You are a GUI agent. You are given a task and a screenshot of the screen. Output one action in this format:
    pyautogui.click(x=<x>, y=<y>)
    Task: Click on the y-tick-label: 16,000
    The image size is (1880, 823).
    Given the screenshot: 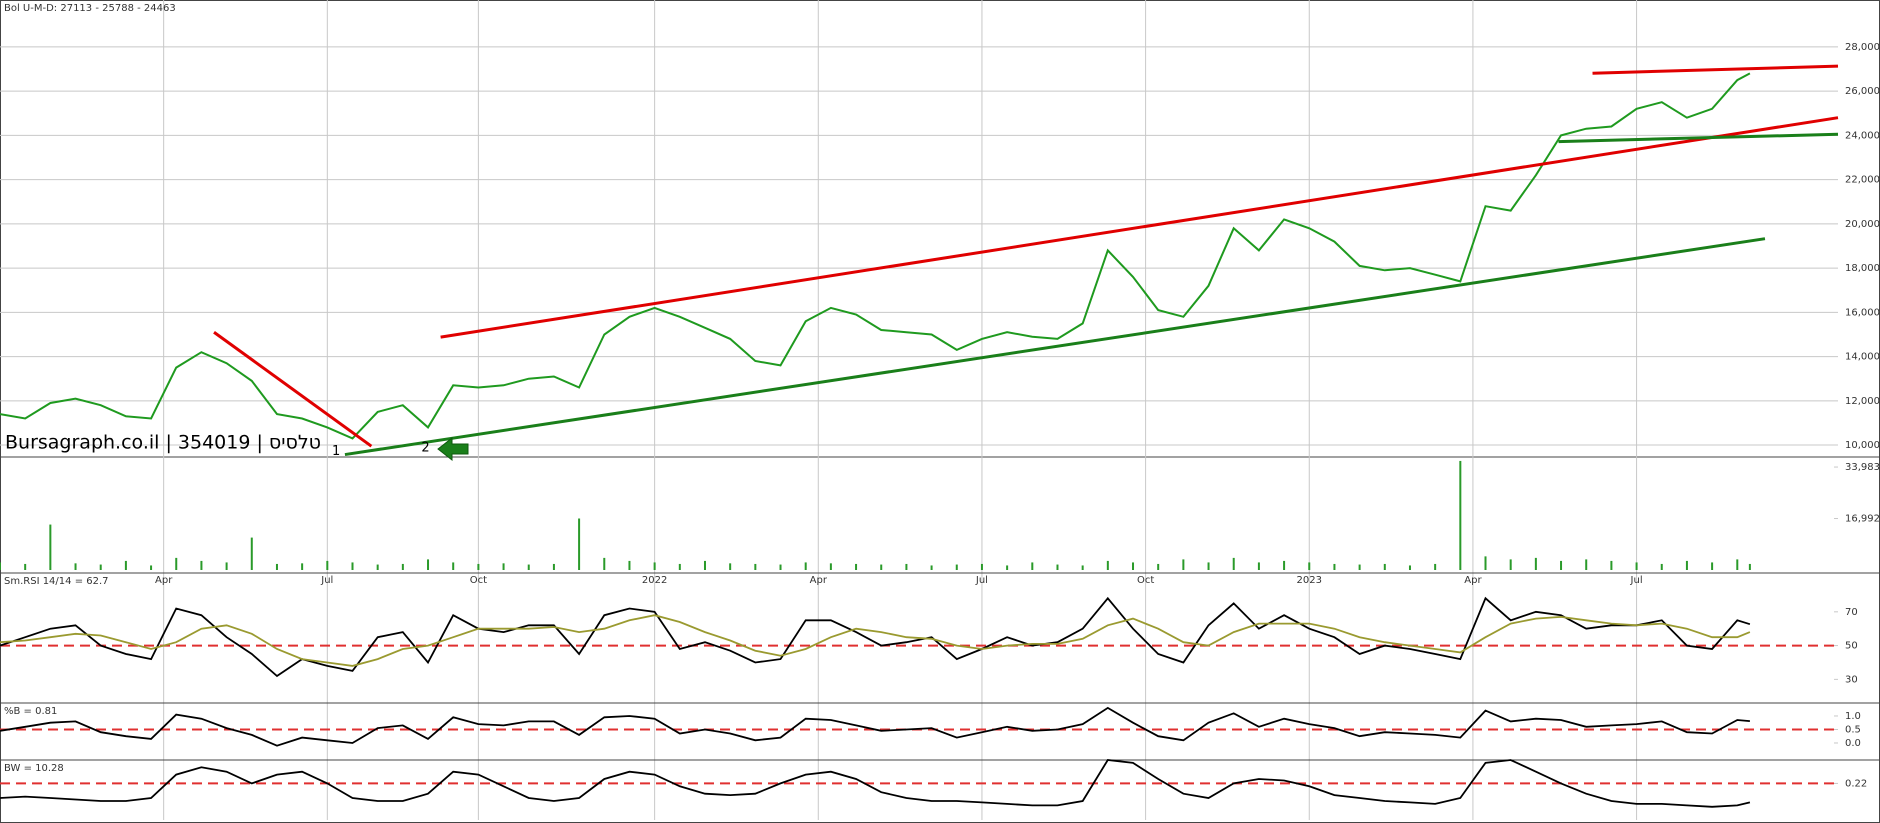 What is the action you would take?
    pyautogui.click(x=1862, y=312)
    